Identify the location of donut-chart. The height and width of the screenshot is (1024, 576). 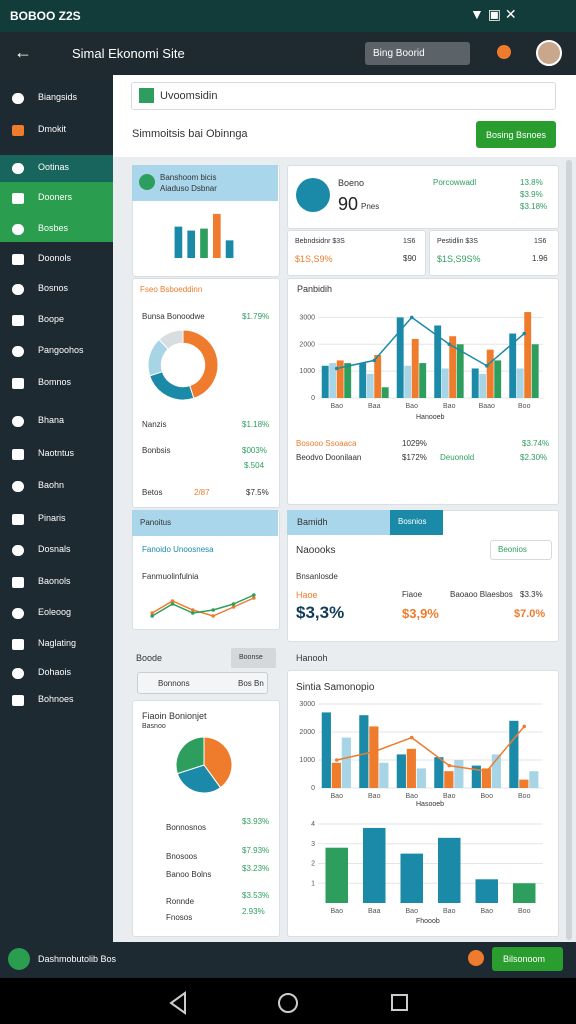
(183, 365).